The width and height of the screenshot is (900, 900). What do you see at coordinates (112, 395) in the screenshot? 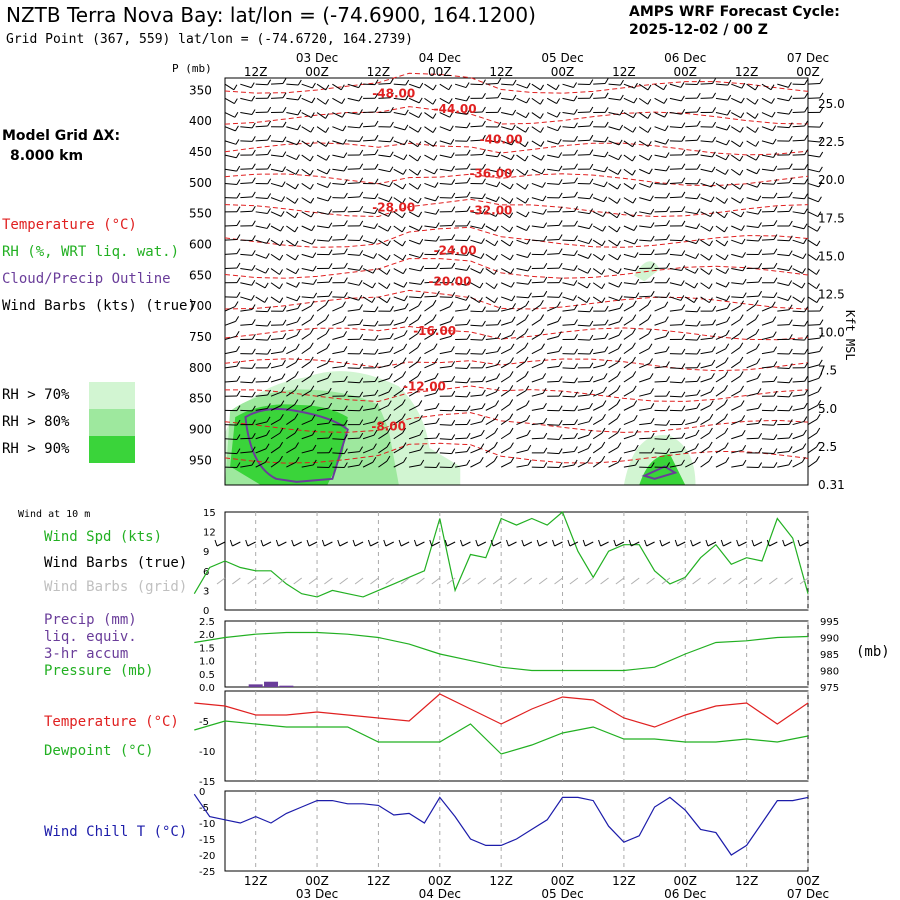
I see `legend-rh70-swatch` at bounding box center [112, 395].